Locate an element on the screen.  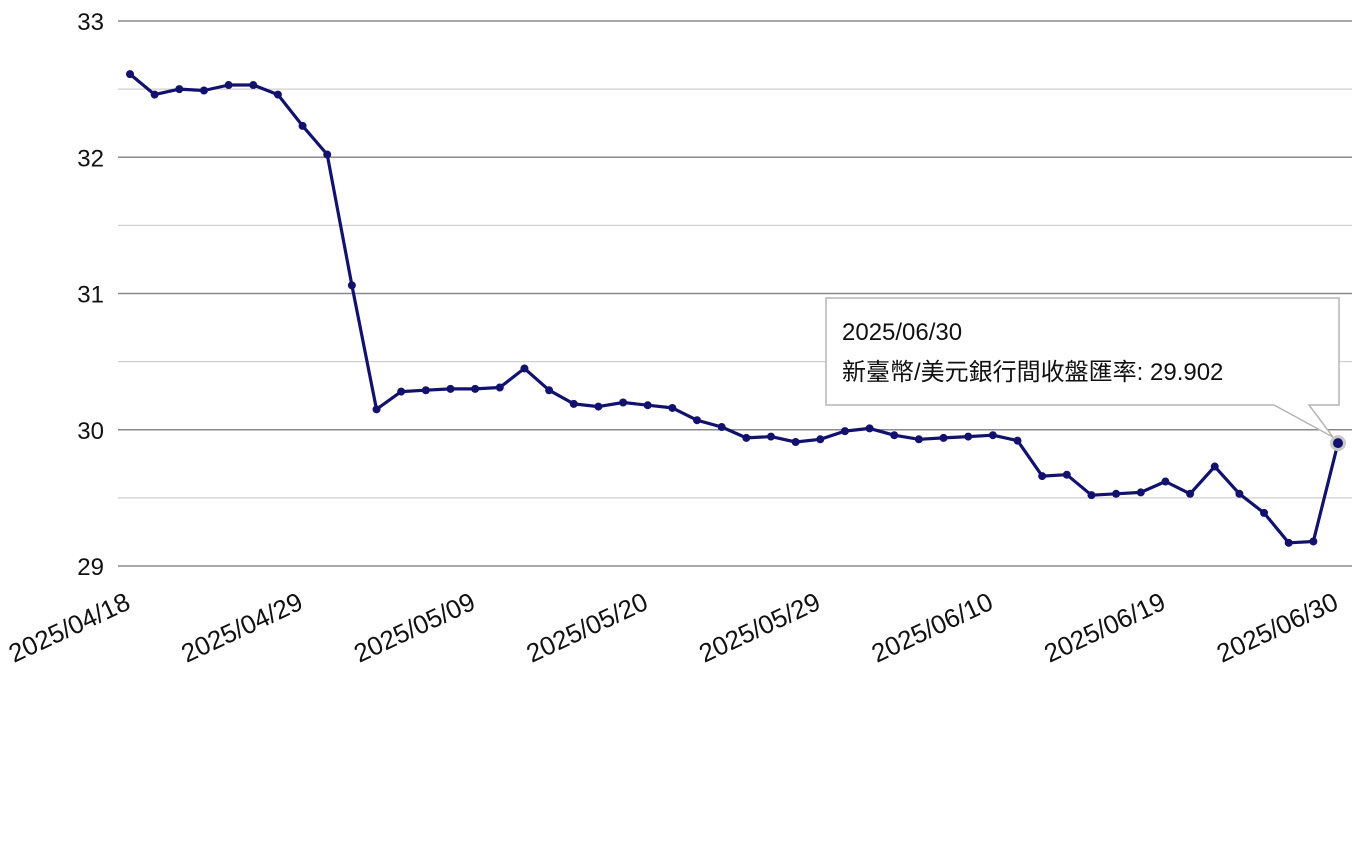
x-tick-label: 2025/05/20 is located at coordinates (587, 627).